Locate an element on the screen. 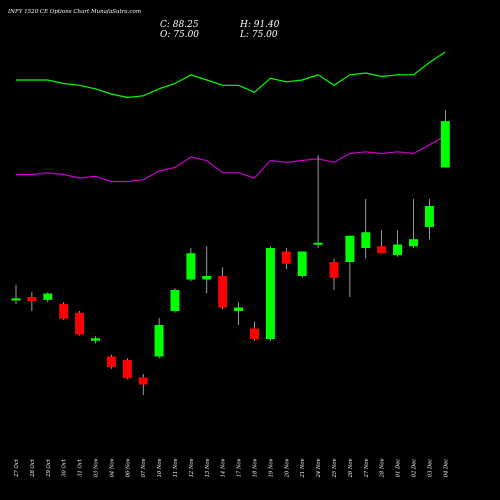 The width and height of the screenshot is (500, 500). open-value: O: 75.00 is located at coordinates (180, 35).